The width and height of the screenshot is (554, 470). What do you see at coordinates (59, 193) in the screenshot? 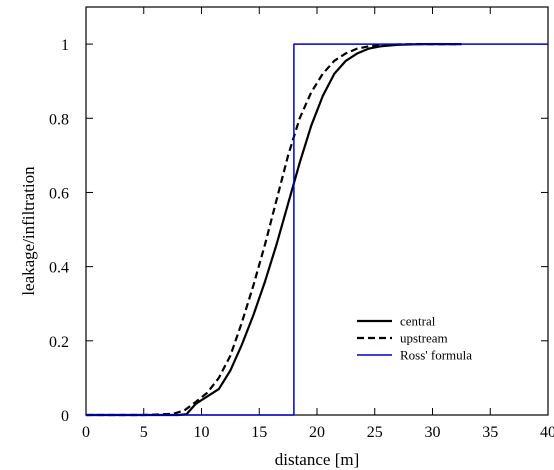
I see `y-tick-label: 0.6` at bounding box center [59, 193].